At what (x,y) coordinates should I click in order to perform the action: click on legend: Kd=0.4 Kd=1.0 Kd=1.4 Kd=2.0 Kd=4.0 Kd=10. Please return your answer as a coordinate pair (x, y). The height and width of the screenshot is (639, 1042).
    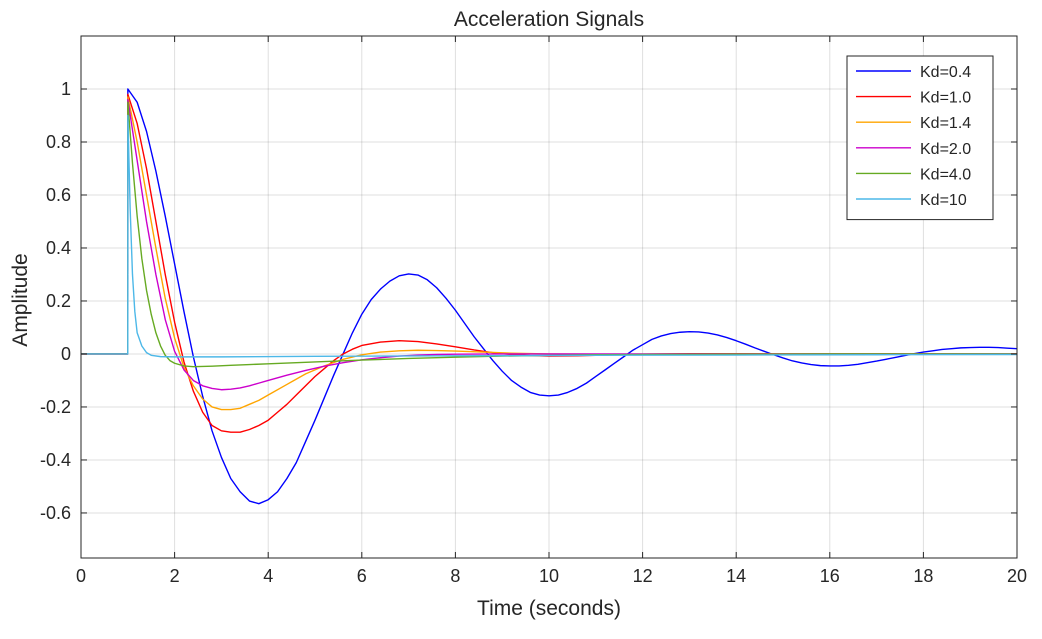
    Looking at the image, I should click on (920, 138).